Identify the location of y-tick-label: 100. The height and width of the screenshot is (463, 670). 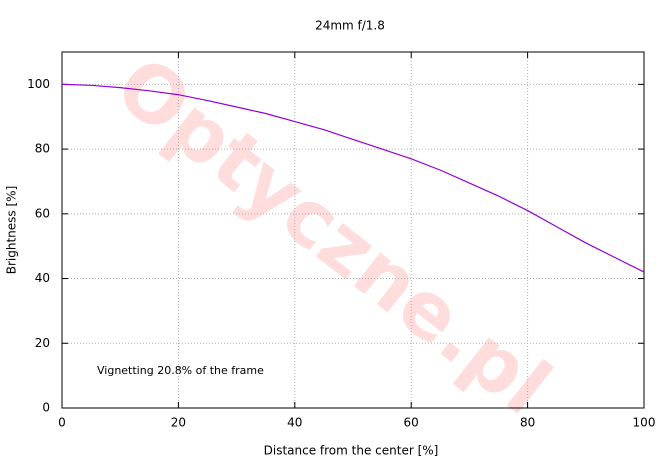
(38, 84).